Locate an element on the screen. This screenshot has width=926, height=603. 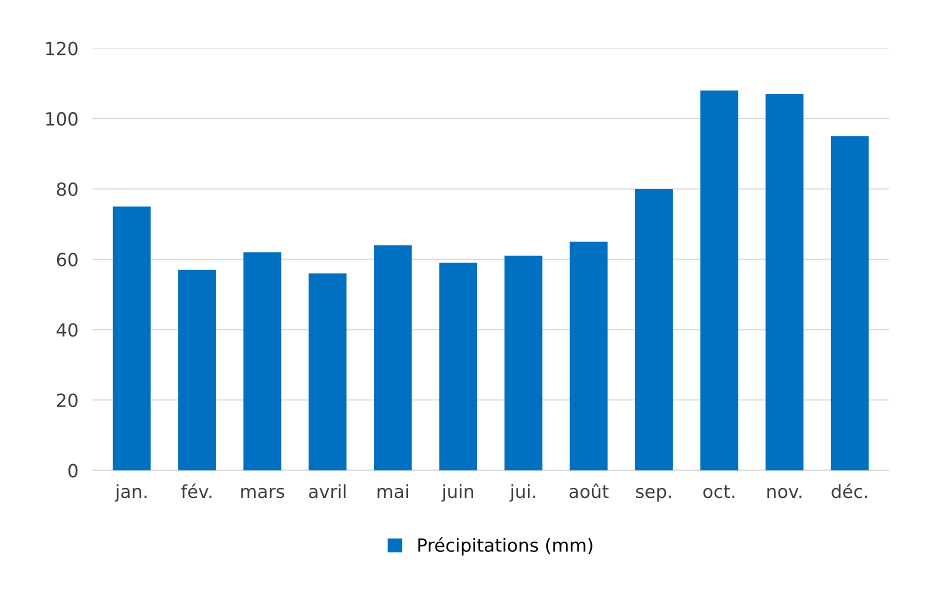
x-tick-label: août is located at coordinates (589, 491).